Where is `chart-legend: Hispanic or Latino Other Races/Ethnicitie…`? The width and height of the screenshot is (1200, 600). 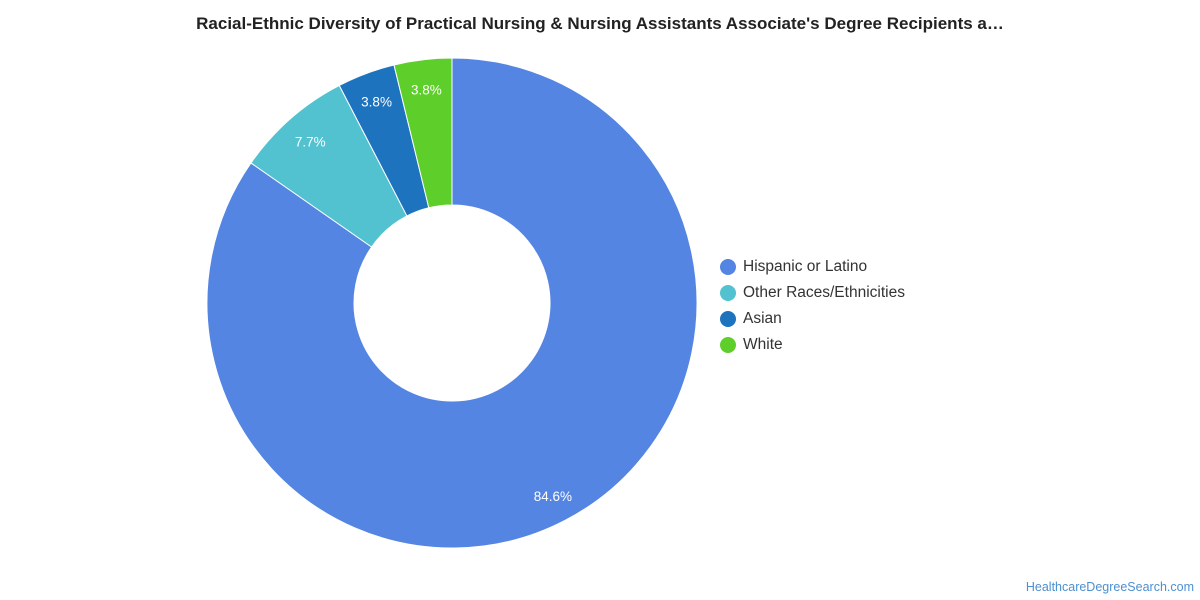 chart-legend: Hispanic or Latino Other Races/Ethnicitie… is located at coordinates (860, 306).